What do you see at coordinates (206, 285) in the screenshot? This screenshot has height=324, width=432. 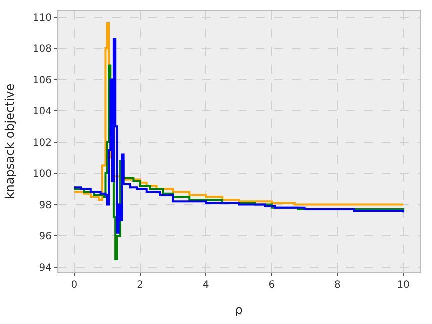 I see `x-tick-label: 4` at bounding box center [206, 285].